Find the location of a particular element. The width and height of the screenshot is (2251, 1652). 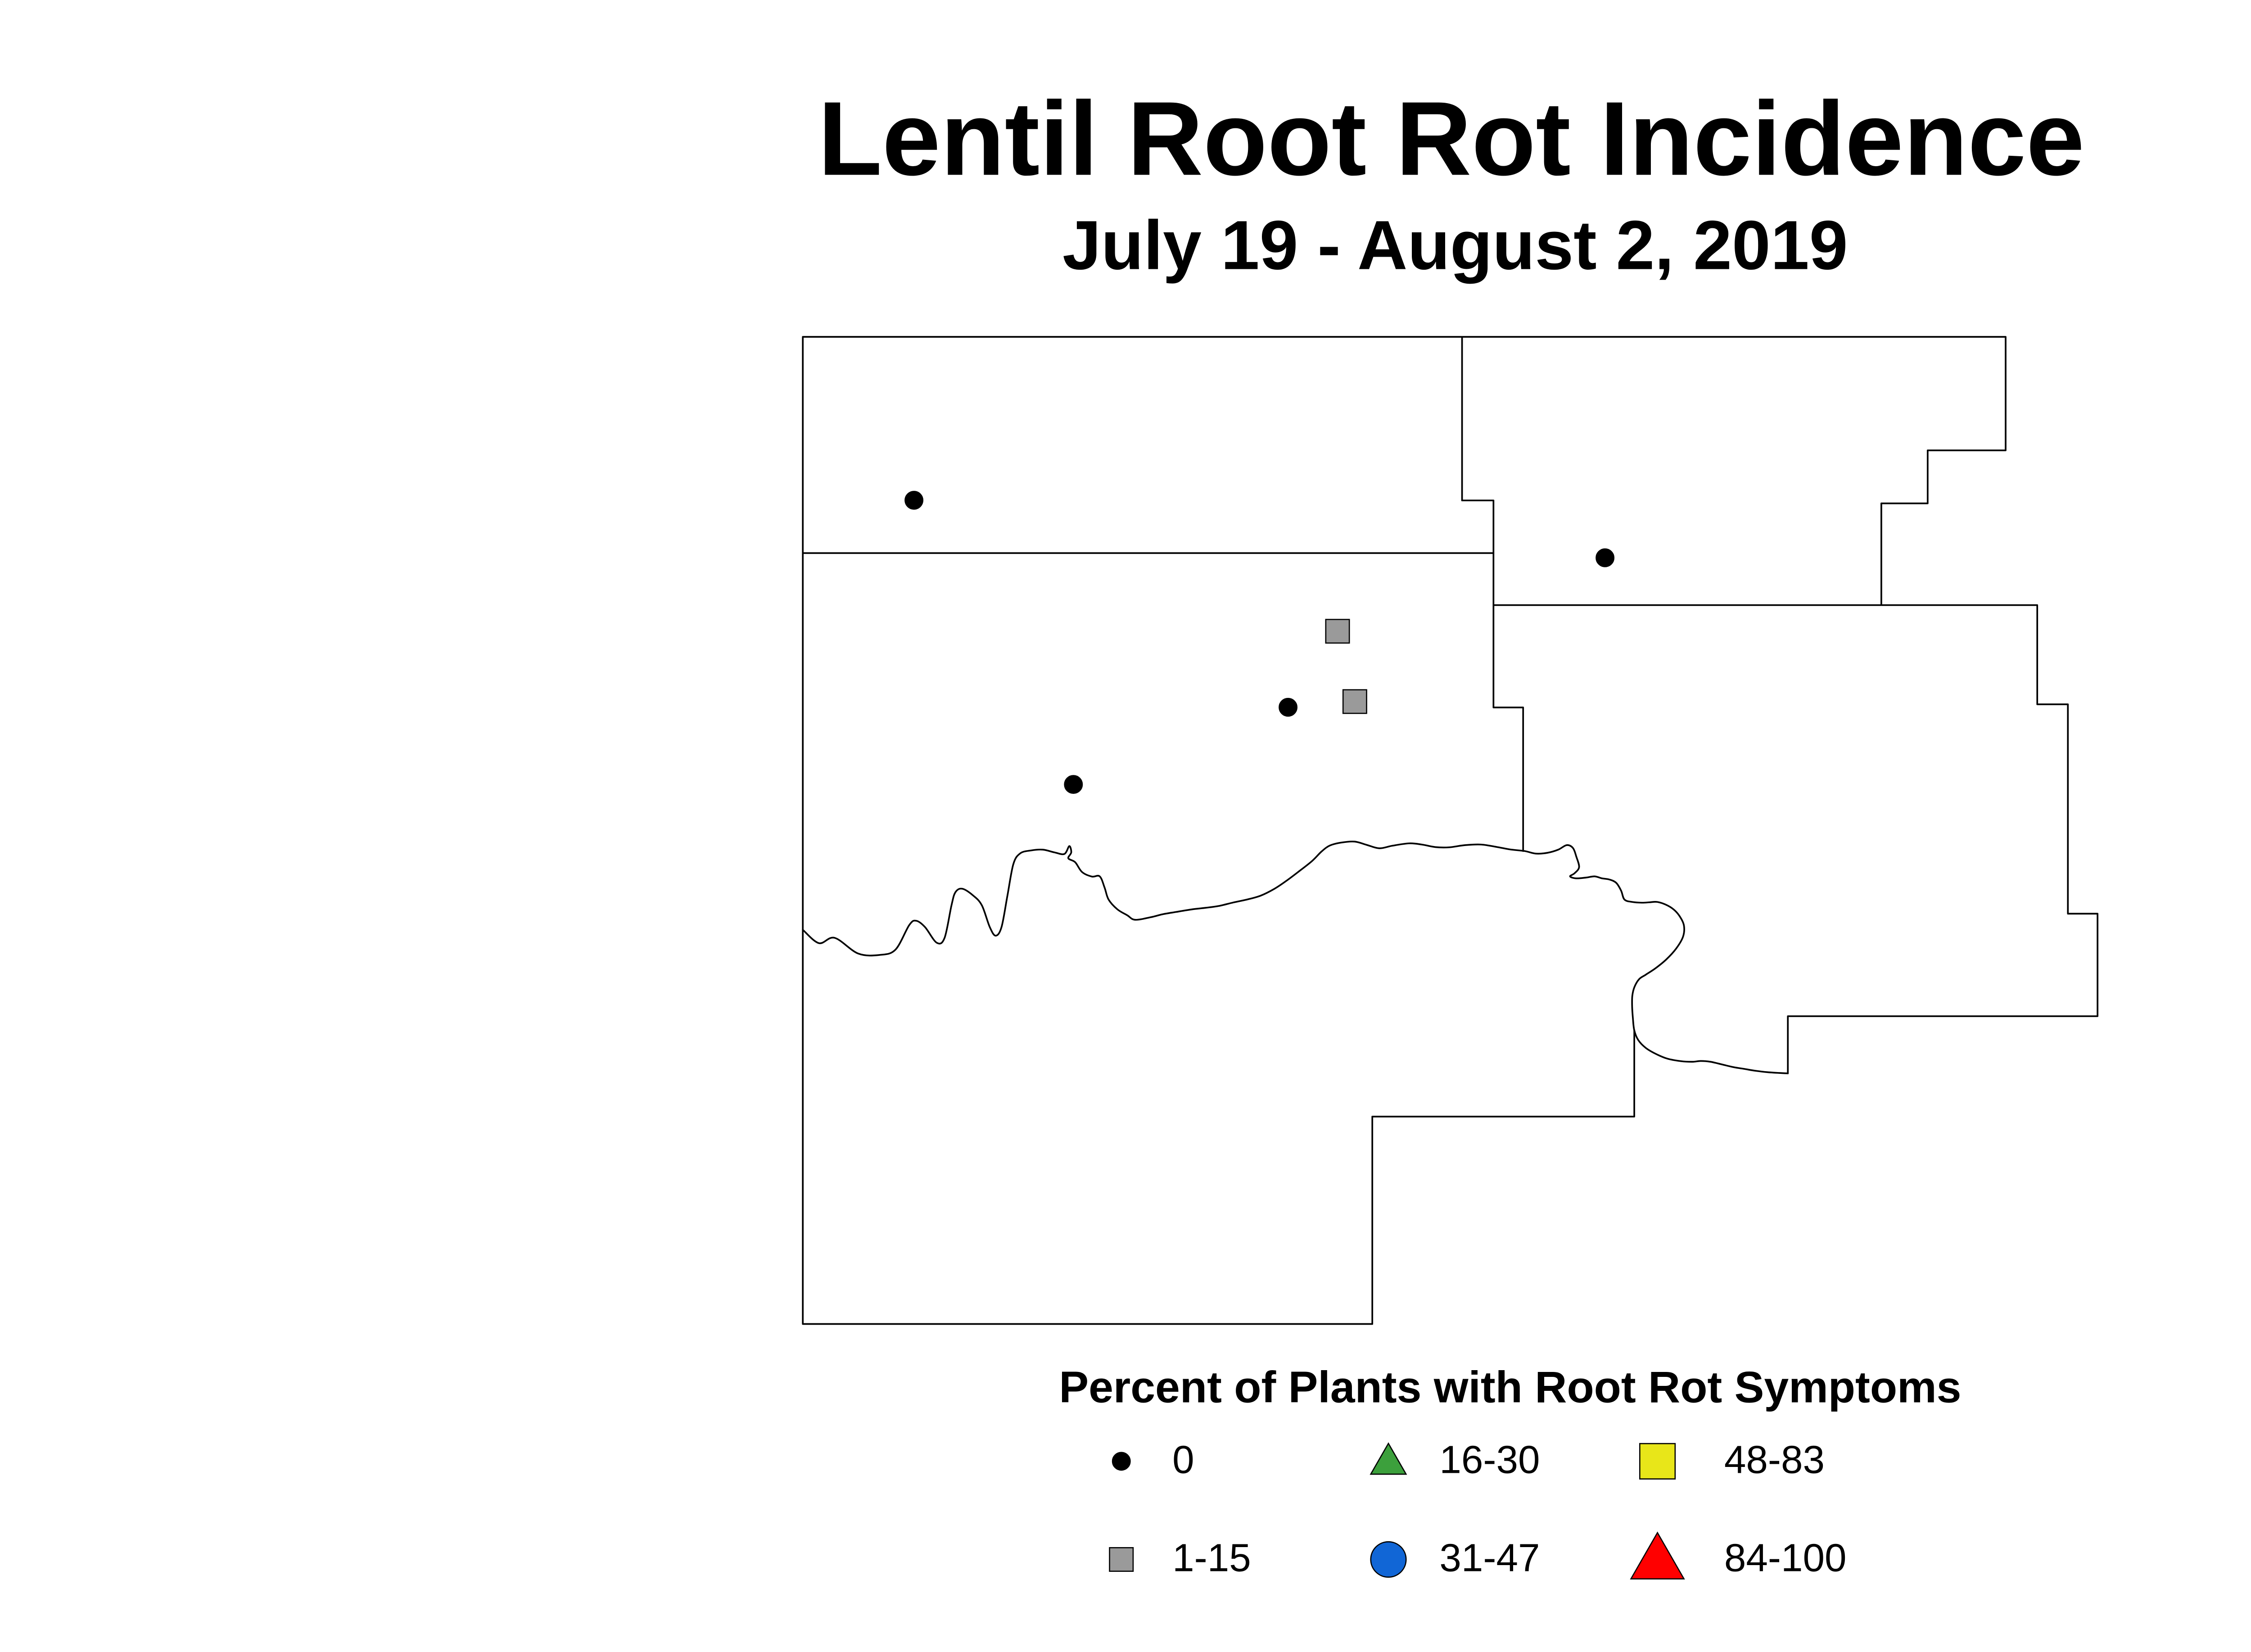

map-points is located at coordinates (1259, 643).